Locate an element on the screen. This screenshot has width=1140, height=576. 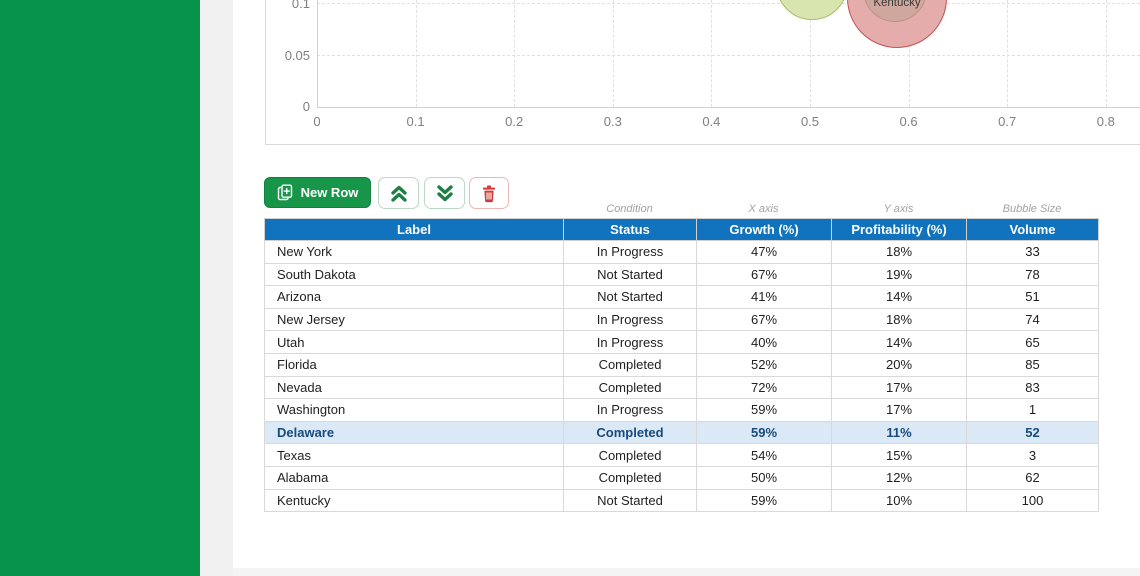
gridline-y-0.05 is located at coordinates (728, 55).